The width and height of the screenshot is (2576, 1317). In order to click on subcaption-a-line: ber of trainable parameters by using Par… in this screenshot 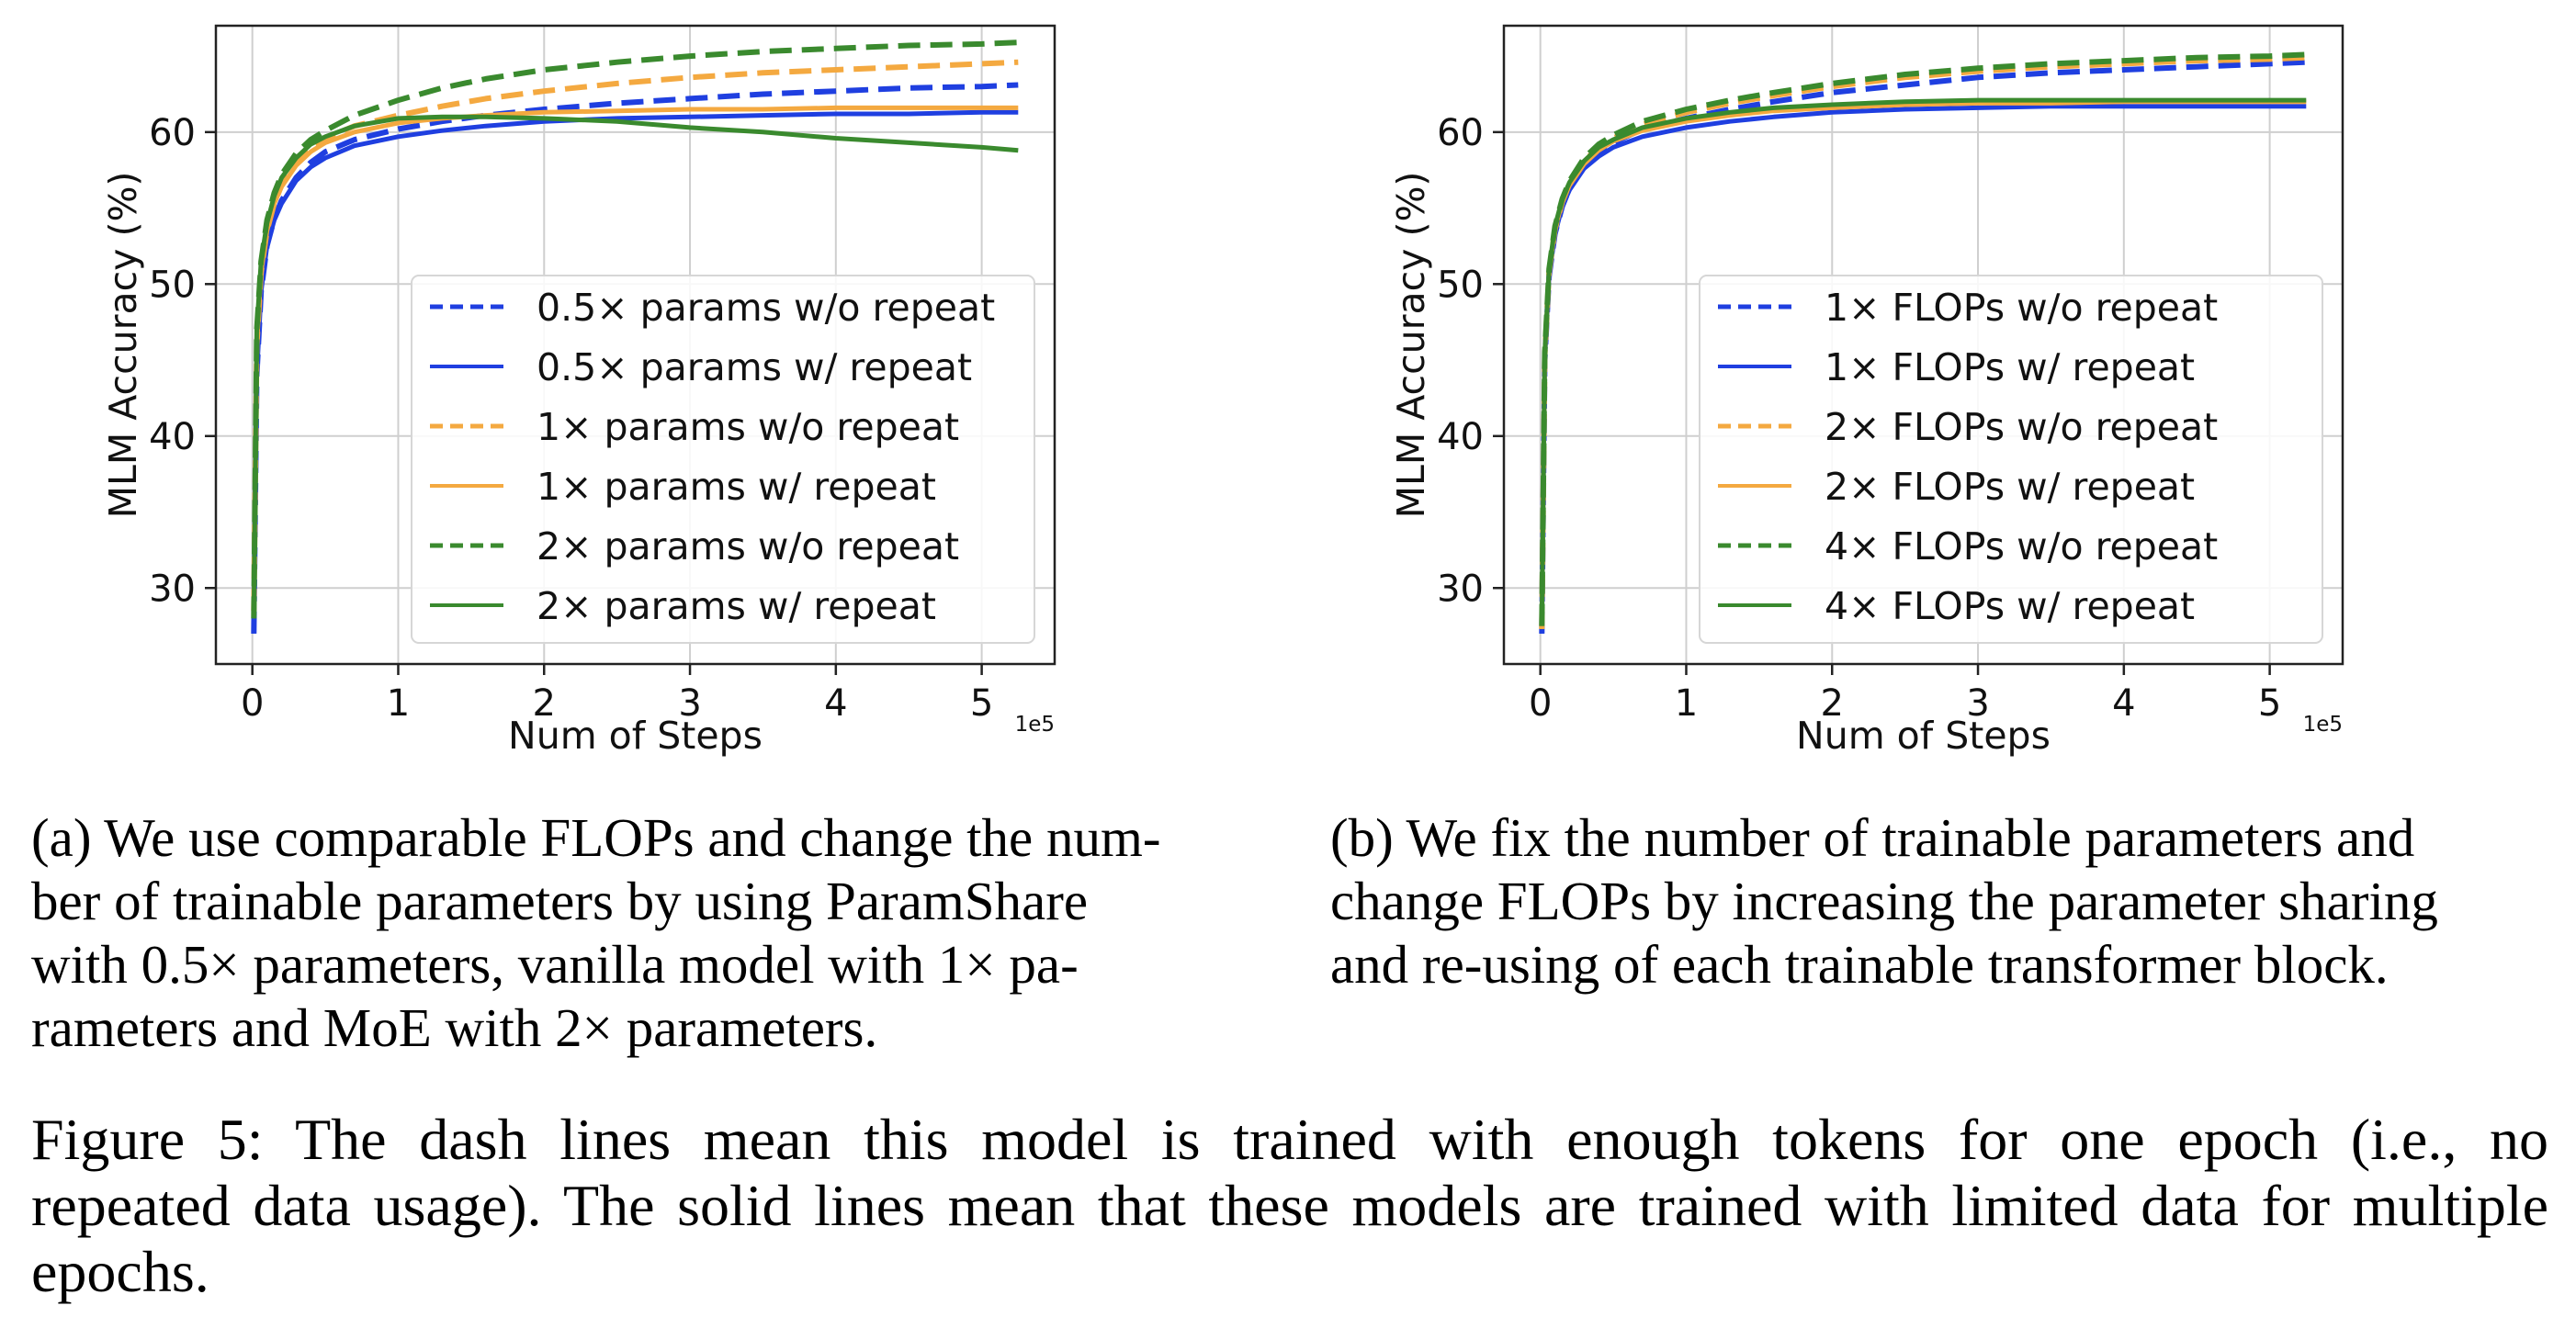, I will do `click(560, 901)`.